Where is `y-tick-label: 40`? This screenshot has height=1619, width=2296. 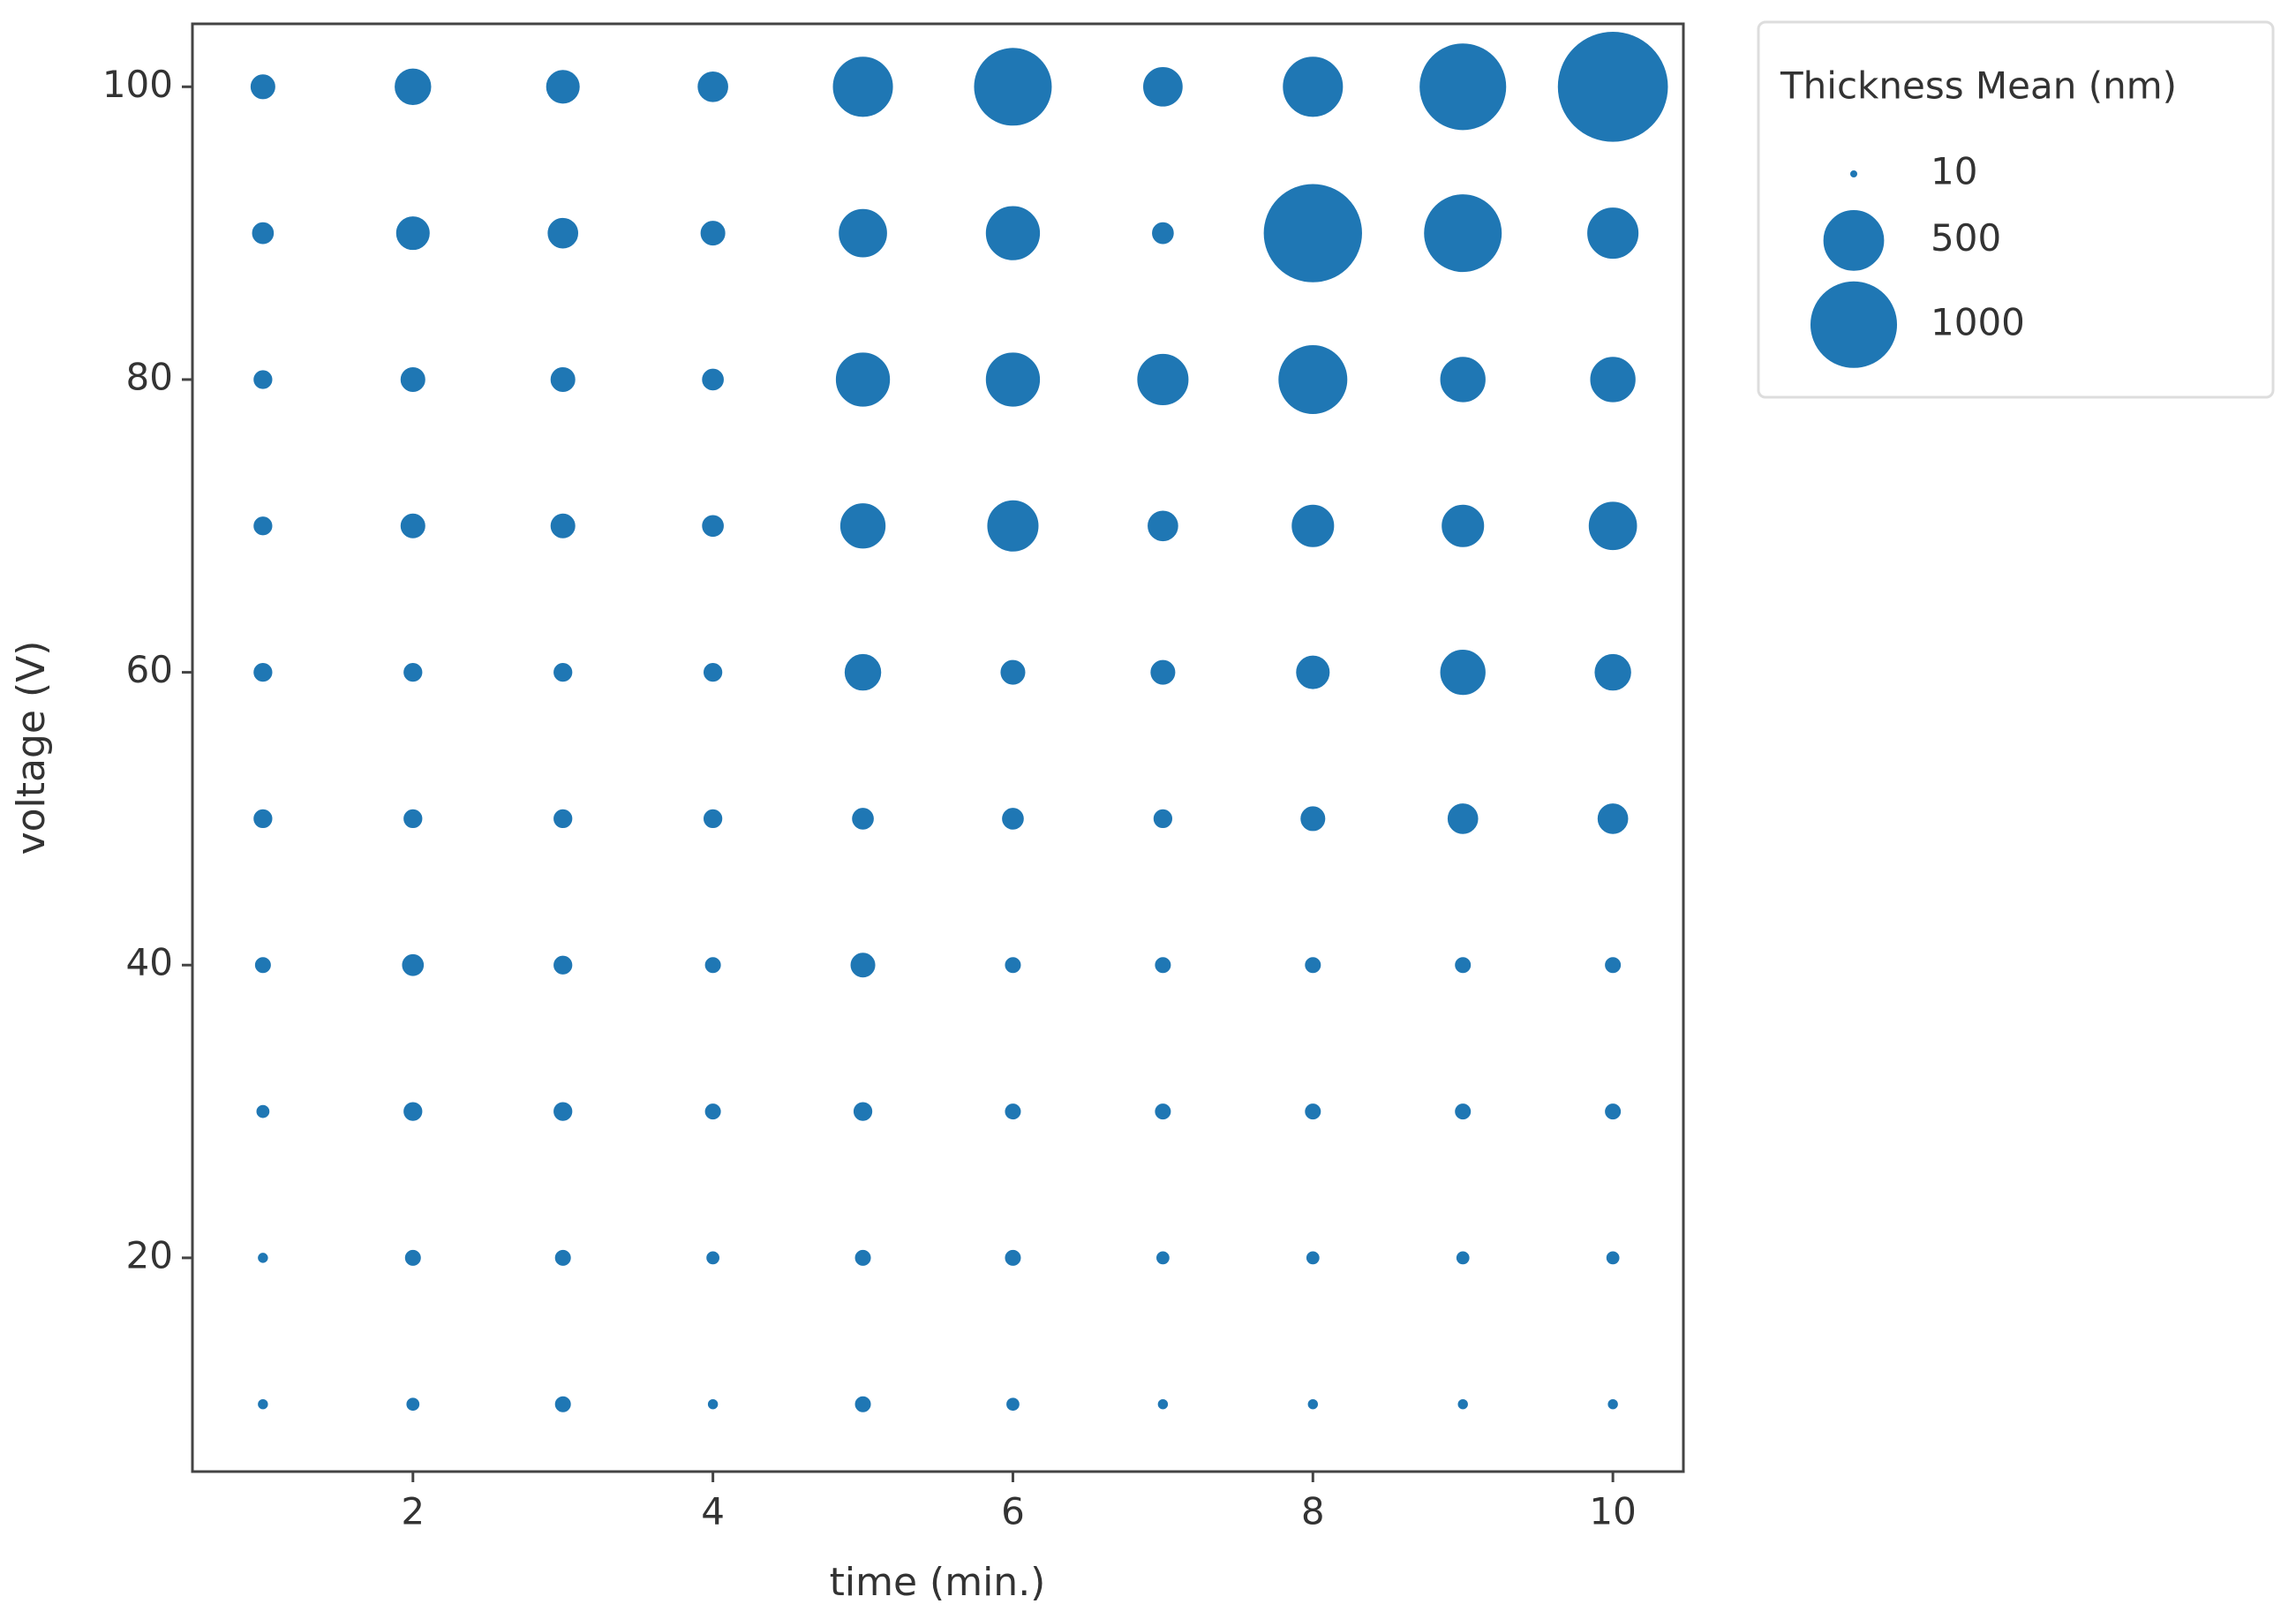 y-tick-label: 40 is located at coordinates (149, 962).